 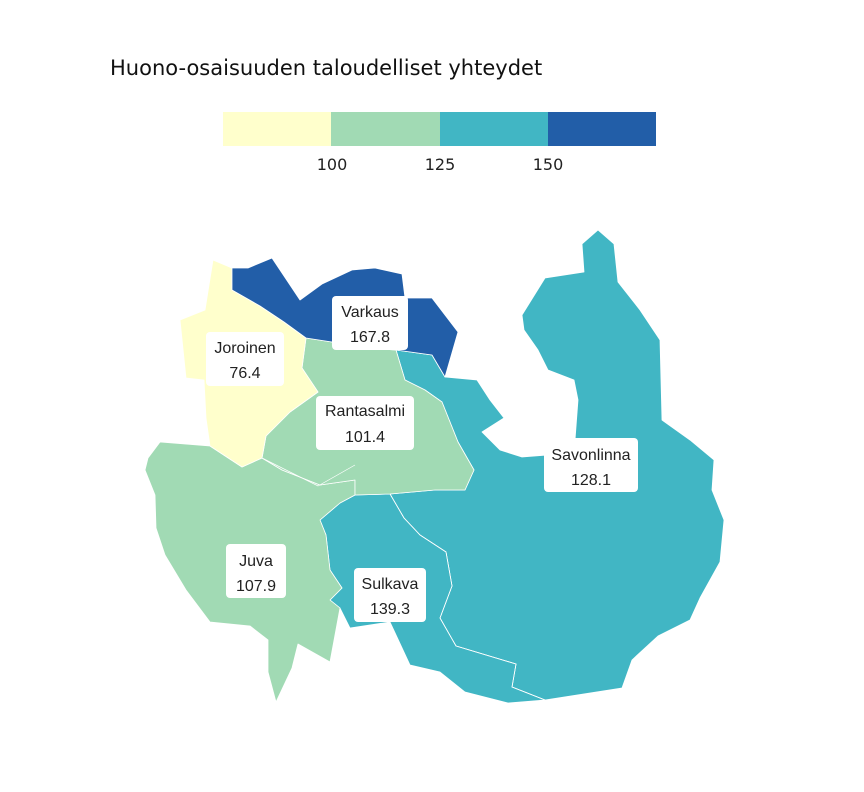 I want to click on label-joroinen: Joroinen 76.4, so click(x=245, y=359).